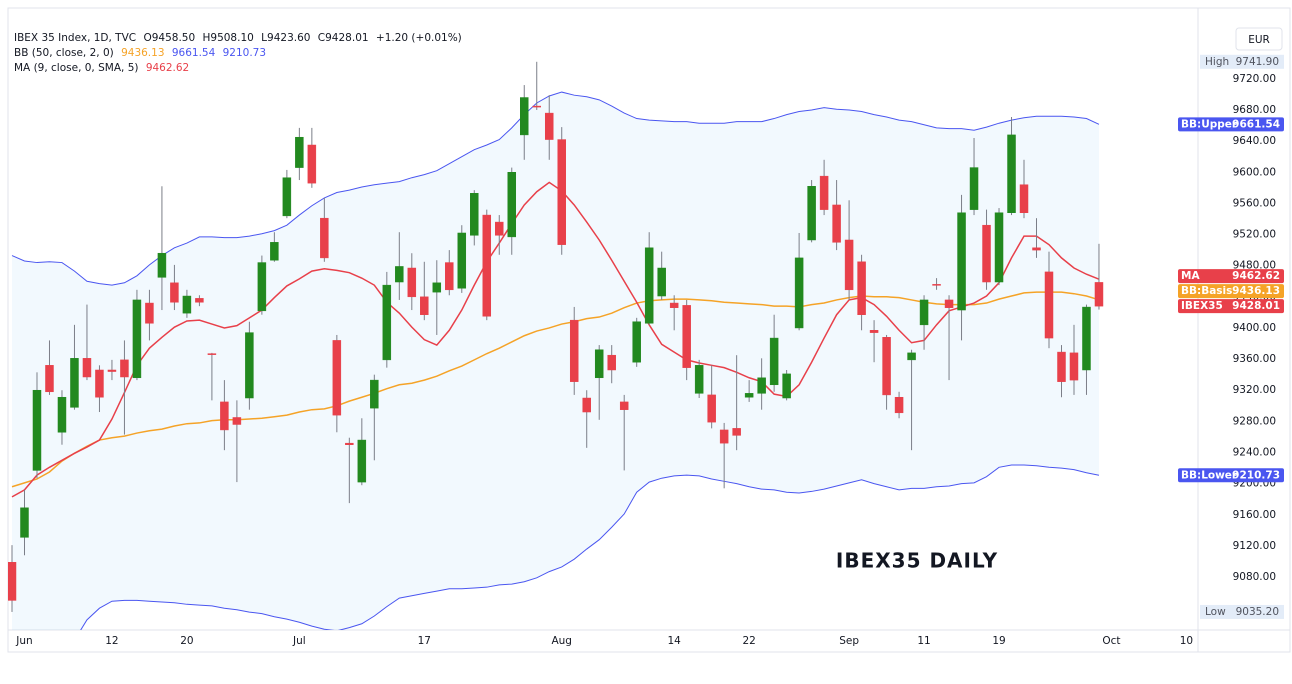 This screenshot has width=1292, height=684. I want to click on x-tick-label: Sep, so click(849, 641).